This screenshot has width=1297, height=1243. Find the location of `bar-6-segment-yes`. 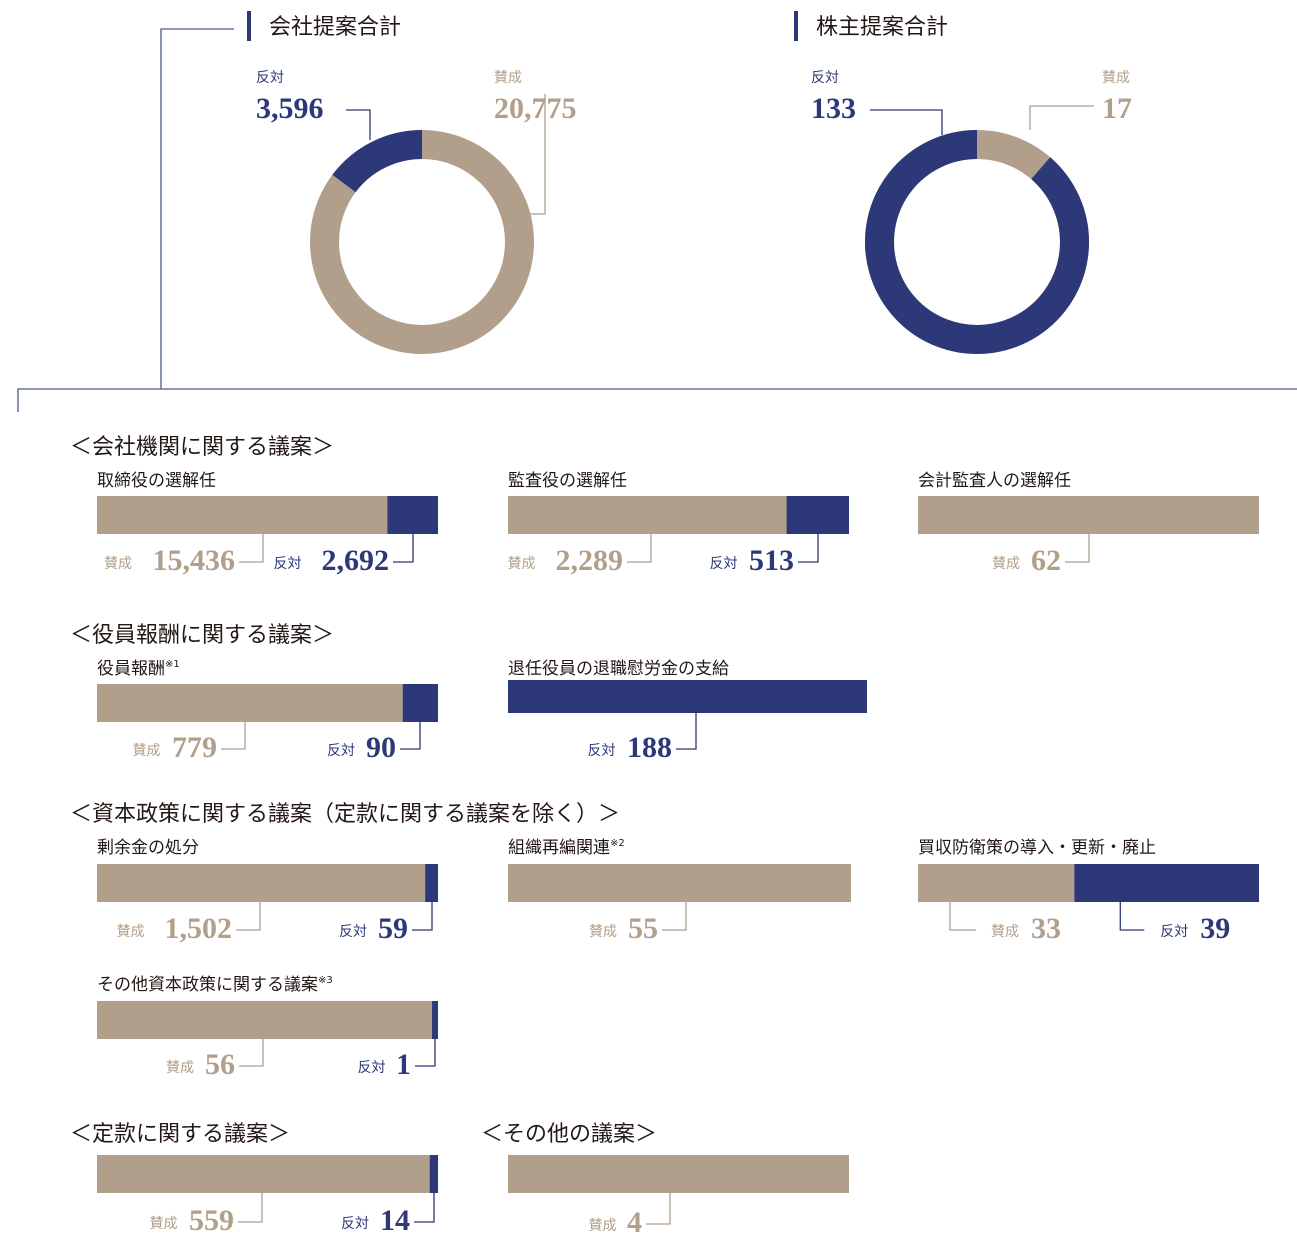

bar-6-segment-yes is located at coordinates (679, 883).